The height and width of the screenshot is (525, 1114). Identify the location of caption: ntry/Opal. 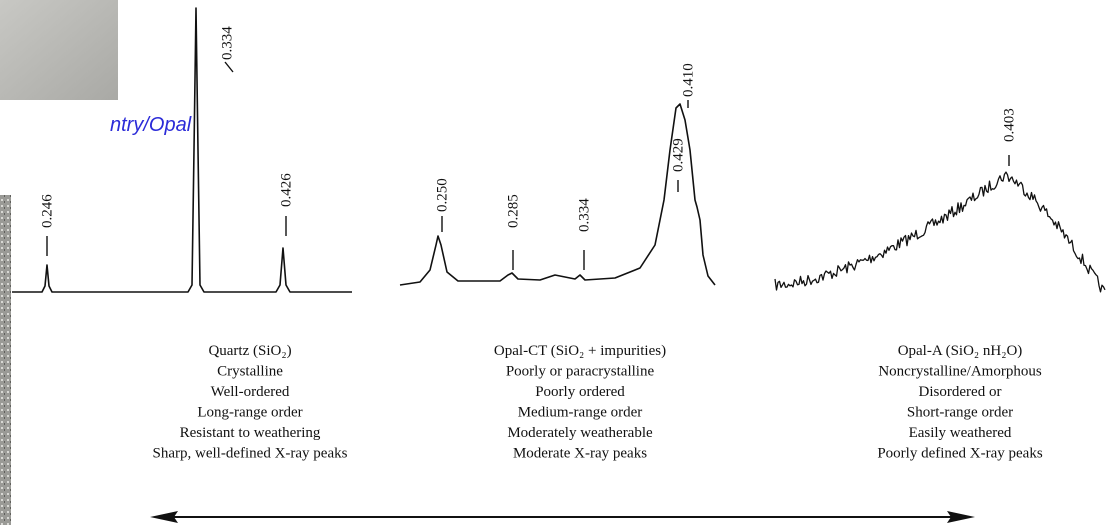
(151, 125).